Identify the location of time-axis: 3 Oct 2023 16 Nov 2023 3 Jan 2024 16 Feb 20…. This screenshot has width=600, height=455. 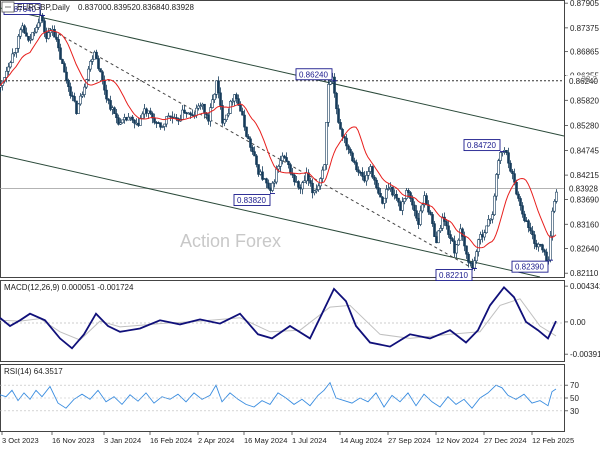
(287, 438).